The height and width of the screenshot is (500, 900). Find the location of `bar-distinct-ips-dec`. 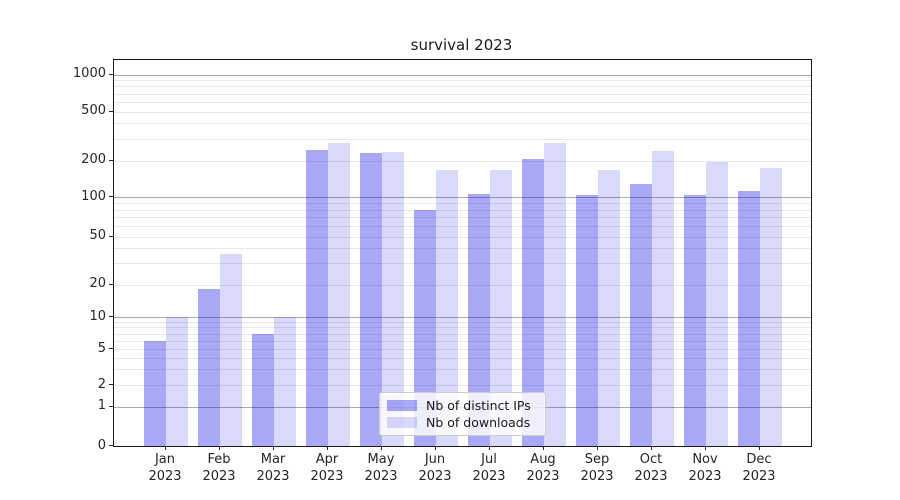

bar-distinct-ips-dec is located at coordinates (749, 318).